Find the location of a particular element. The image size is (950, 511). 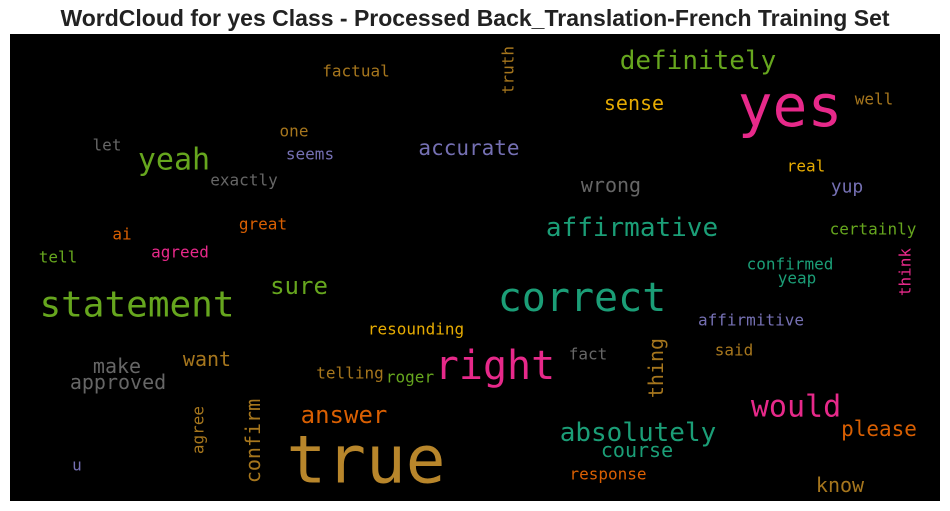

word-yup: yup is located at coordinates (847, 187).